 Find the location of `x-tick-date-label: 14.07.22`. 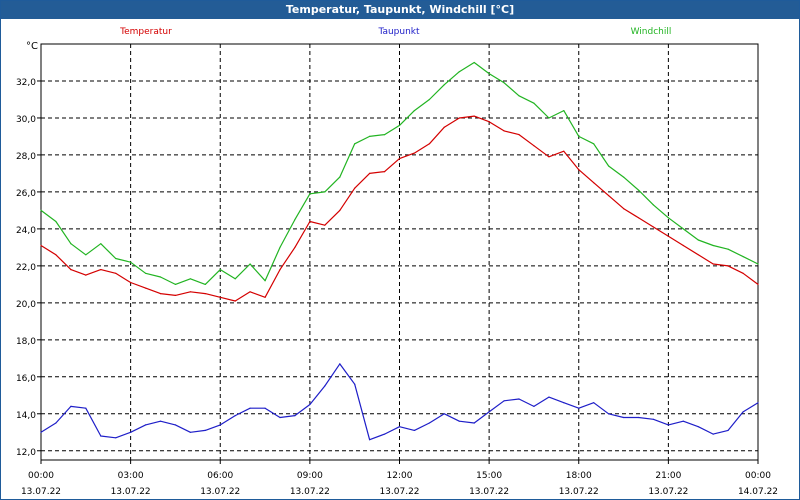

x-tick-date-label: 14.07.22 is located at coordinates (758, 492).